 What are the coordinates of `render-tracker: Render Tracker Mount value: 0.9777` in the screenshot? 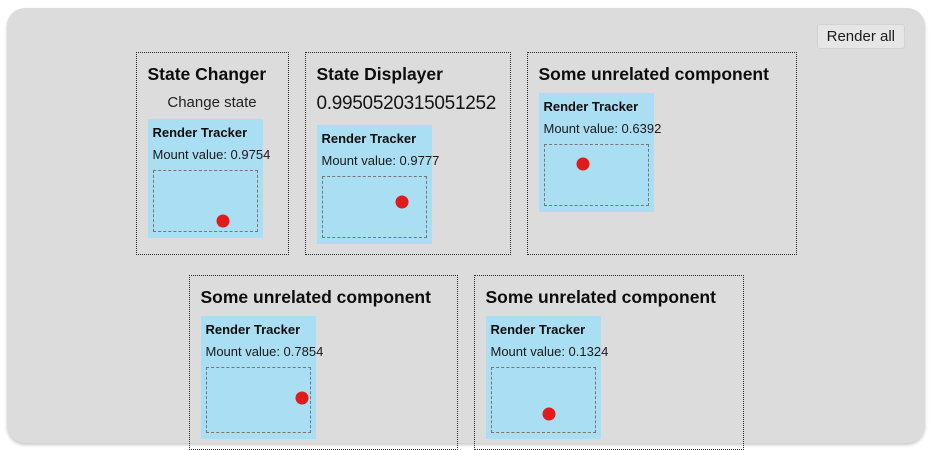 It's located at (378, 185).